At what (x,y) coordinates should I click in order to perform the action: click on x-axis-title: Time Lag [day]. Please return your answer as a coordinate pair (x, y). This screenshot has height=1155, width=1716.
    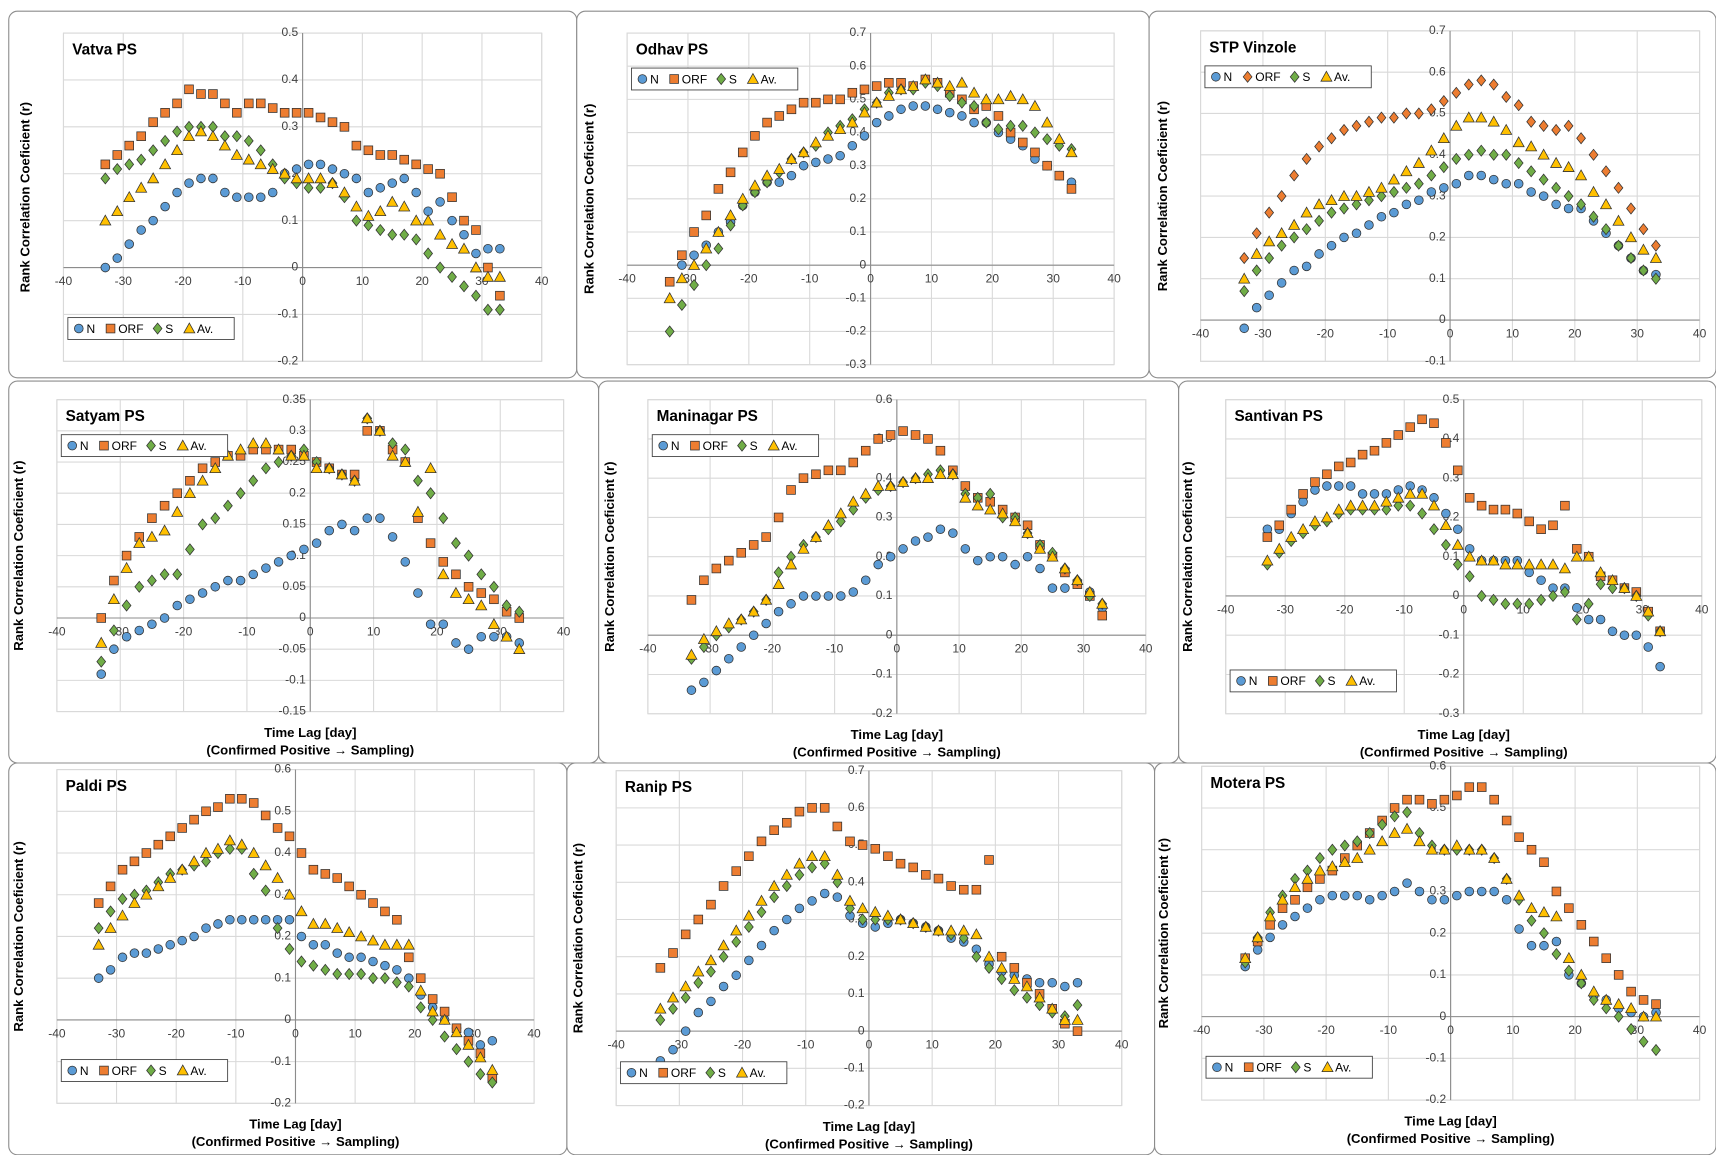
    Looking at the image, I should click on (869, 1126).